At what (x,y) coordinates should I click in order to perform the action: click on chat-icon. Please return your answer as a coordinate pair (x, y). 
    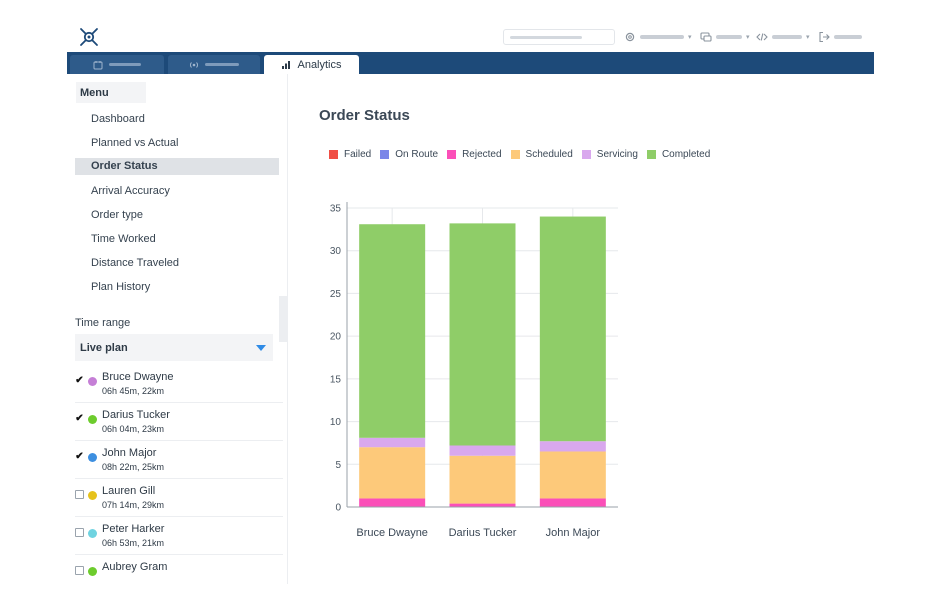
    Looking at the image, I should click on (706, 37).